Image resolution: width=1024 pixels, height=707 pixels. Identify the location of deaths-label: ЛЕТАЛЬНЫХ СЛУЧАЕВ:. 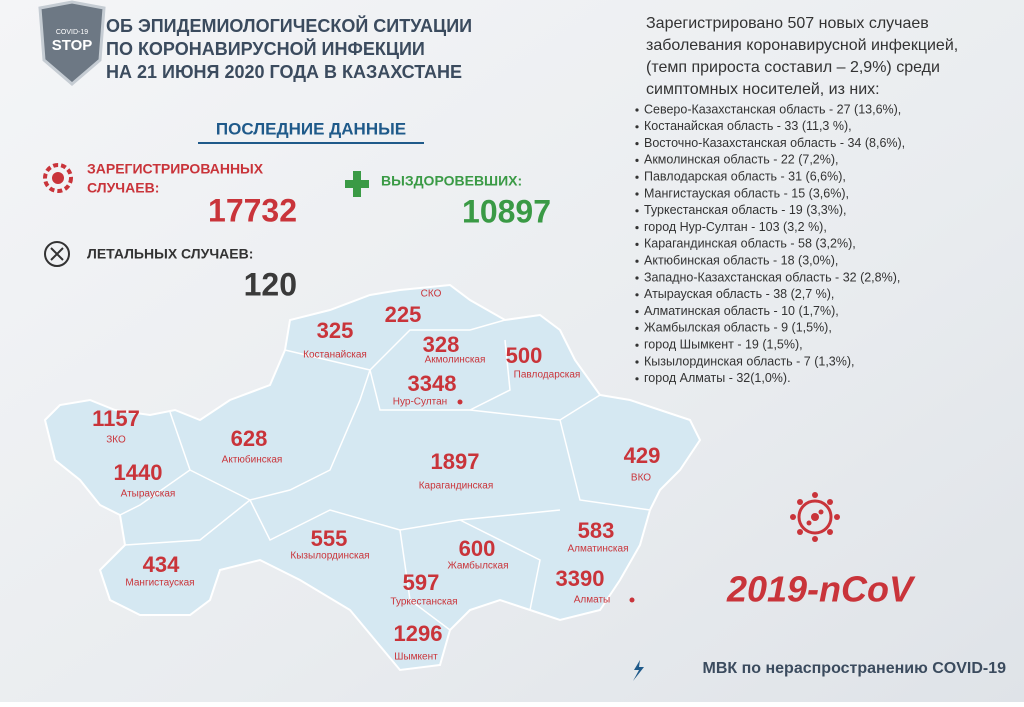
(170, 254).